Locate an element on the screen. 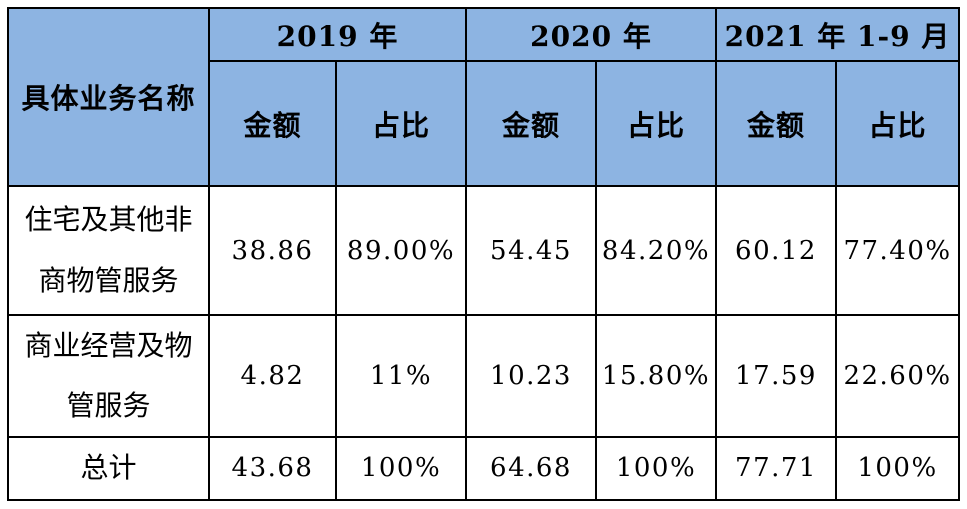  cell-2020-amount: 54.45 is located at coordinates (531, 250).